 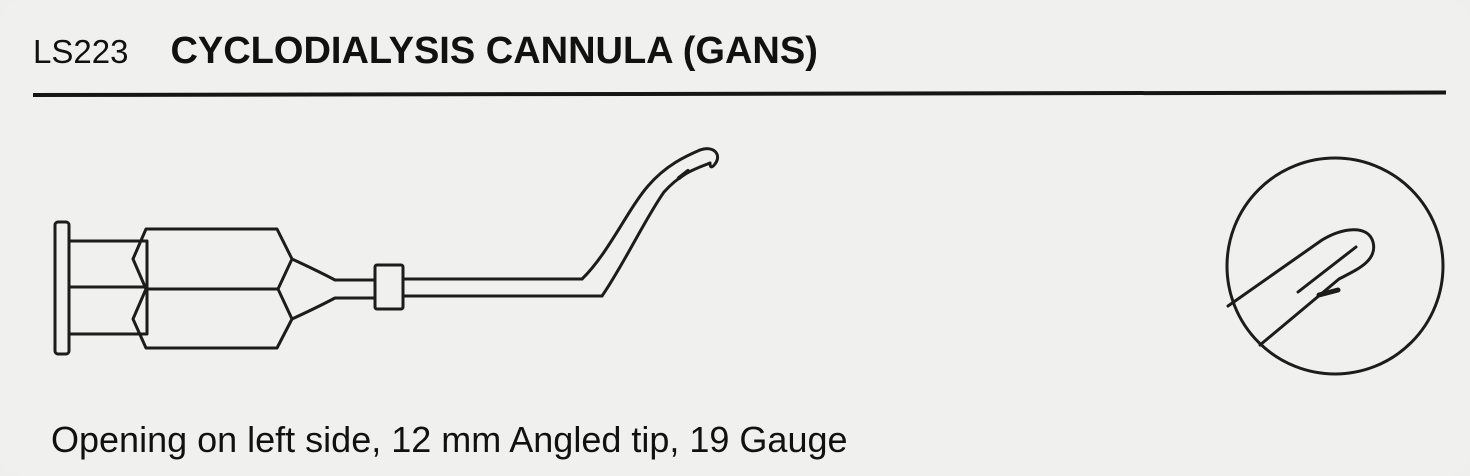 What do you see at coordinates (333, 308) in the screenshot?
I see `hub-taper-bottom` at bounding box center [333, 308].